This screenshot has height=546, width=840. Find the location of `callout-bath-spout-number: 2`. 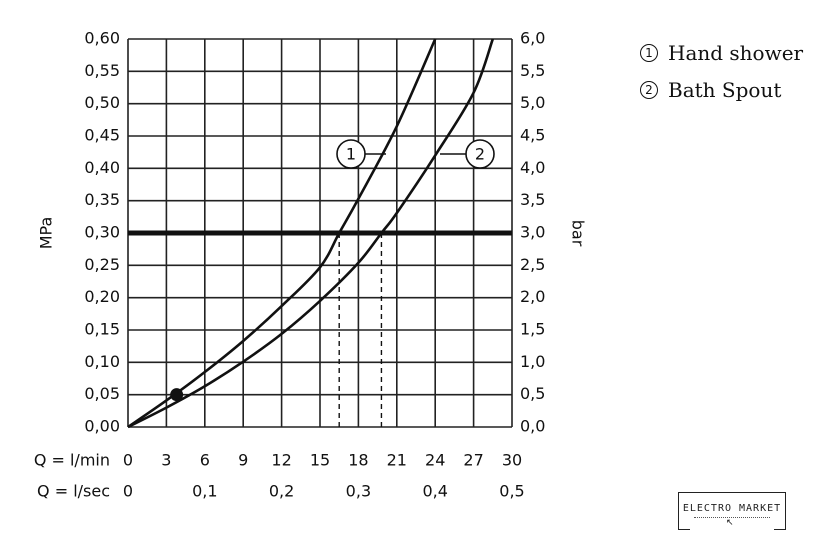

callout-bath-spout-number: 2 is located at coordinates (480, 154).